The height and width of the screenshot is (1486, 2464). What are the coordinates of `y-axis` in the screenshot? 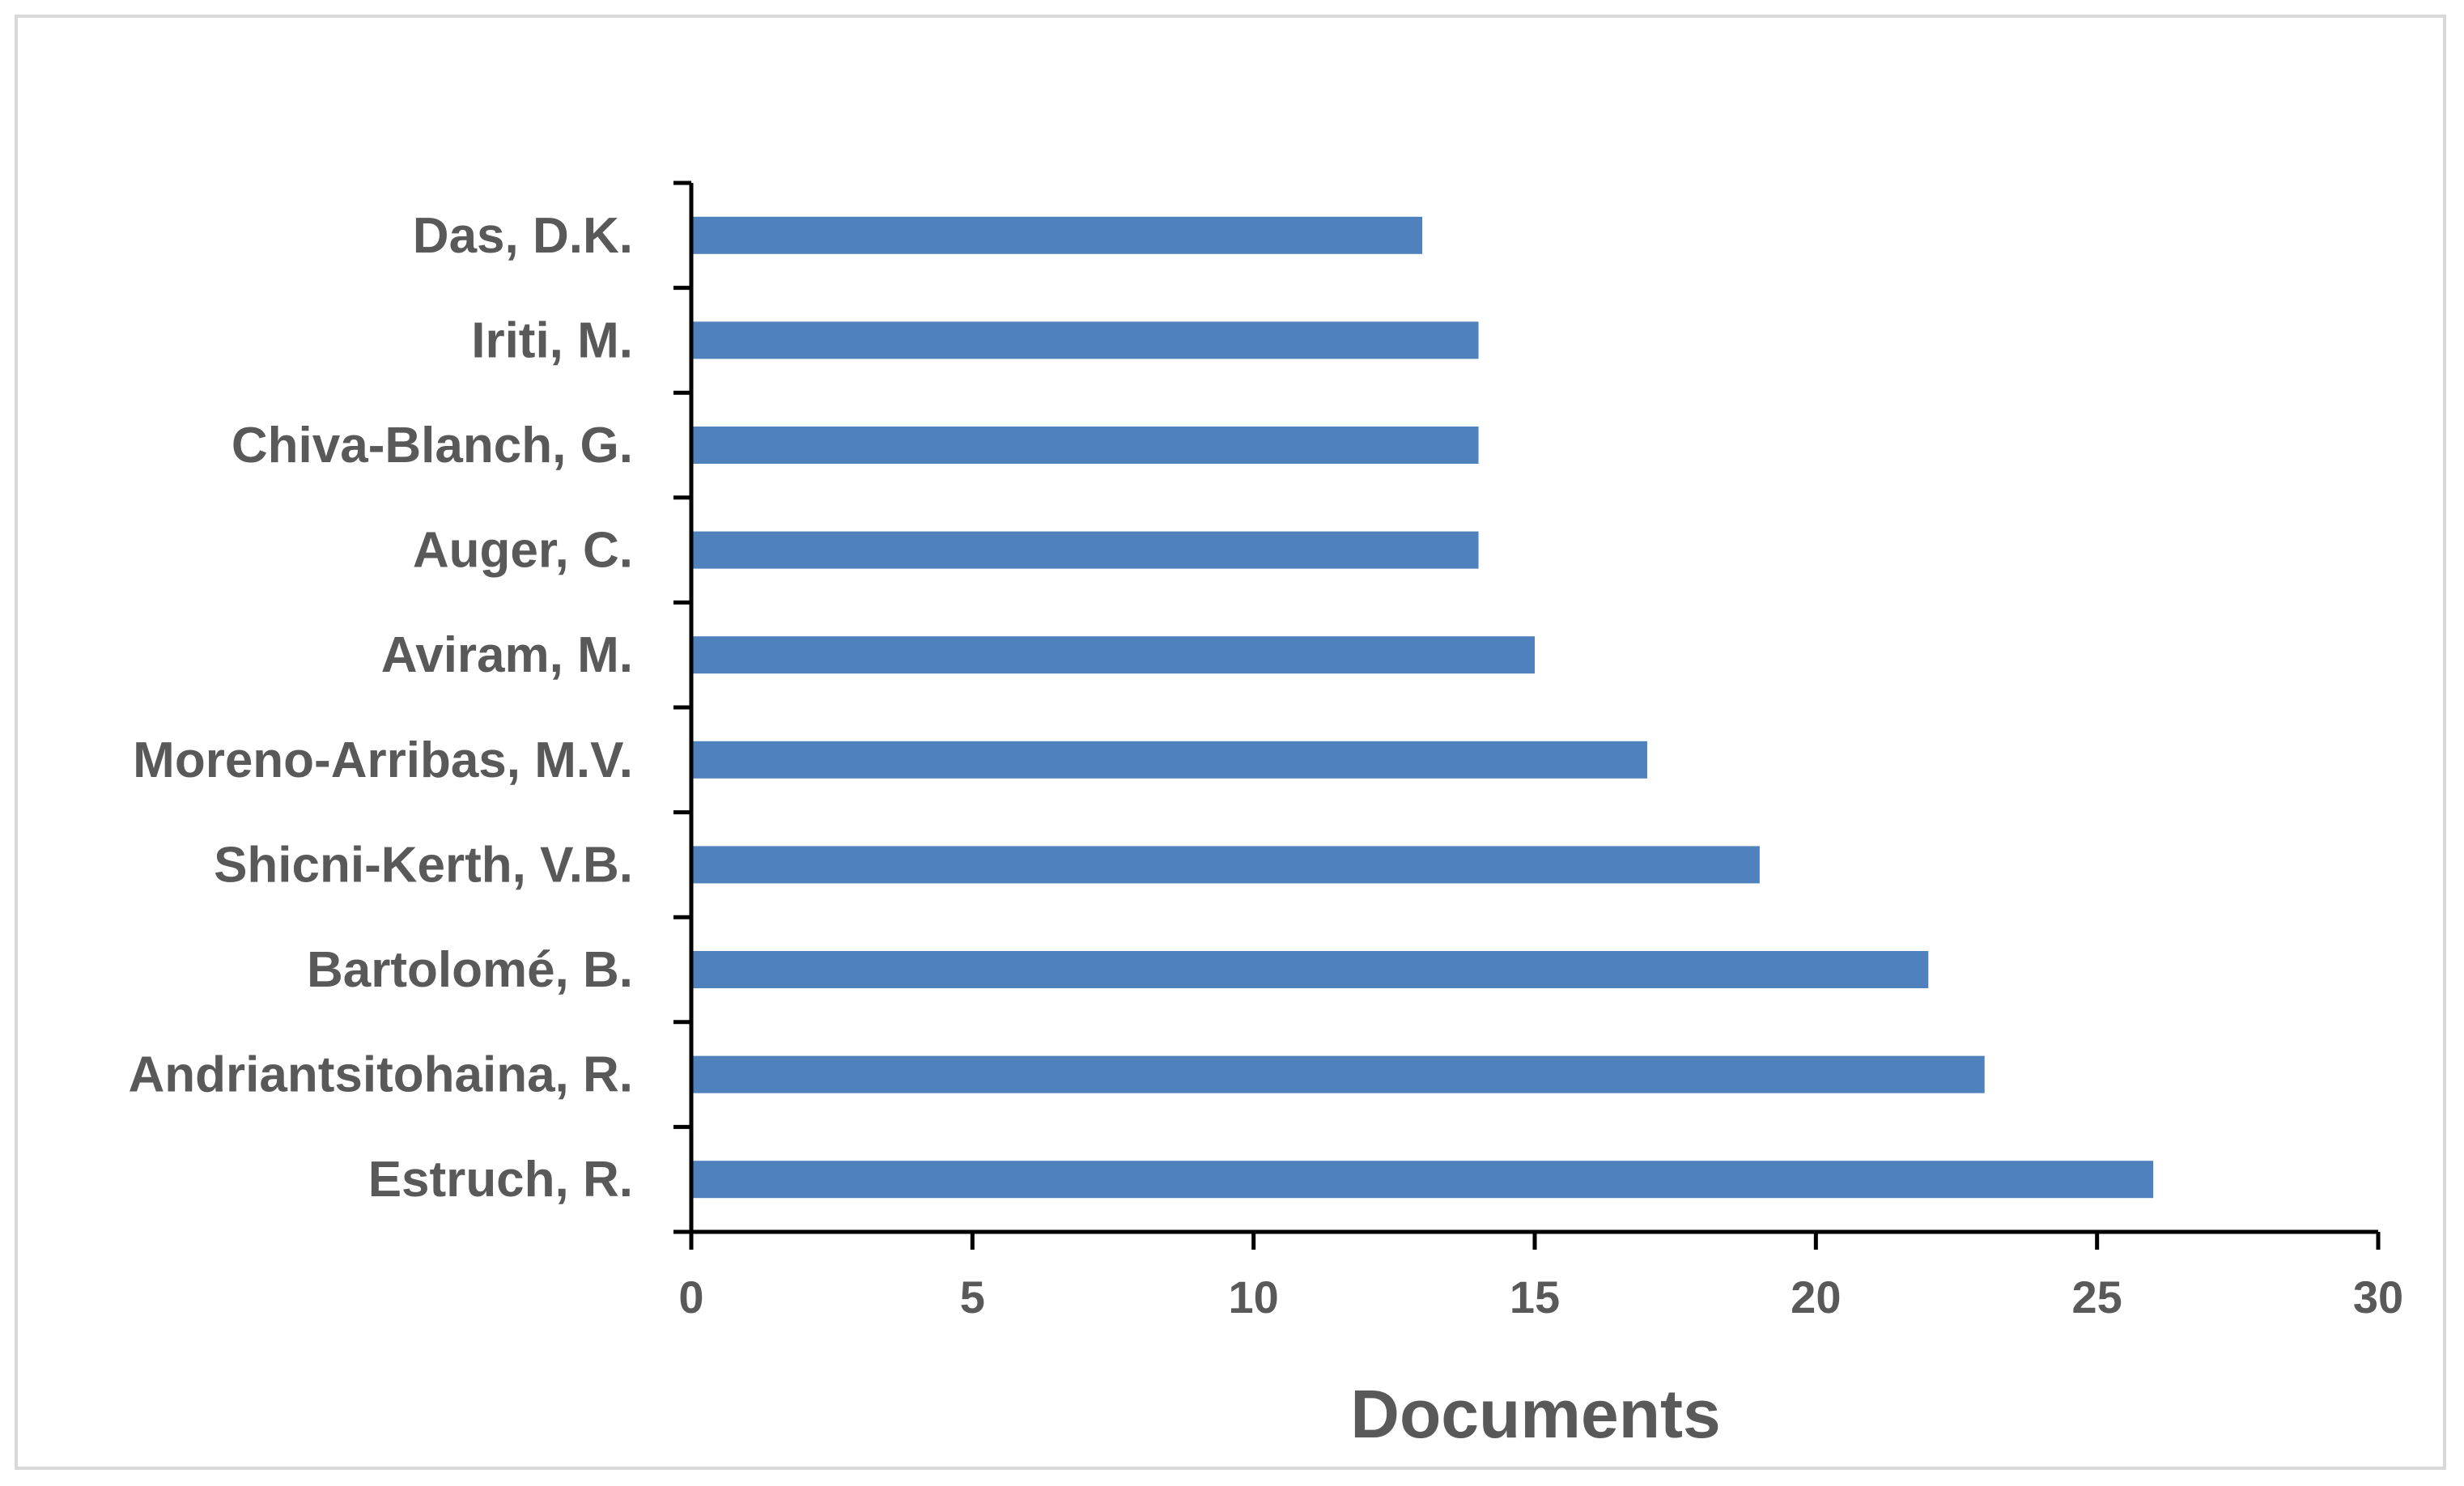 It's located at (684, 707).